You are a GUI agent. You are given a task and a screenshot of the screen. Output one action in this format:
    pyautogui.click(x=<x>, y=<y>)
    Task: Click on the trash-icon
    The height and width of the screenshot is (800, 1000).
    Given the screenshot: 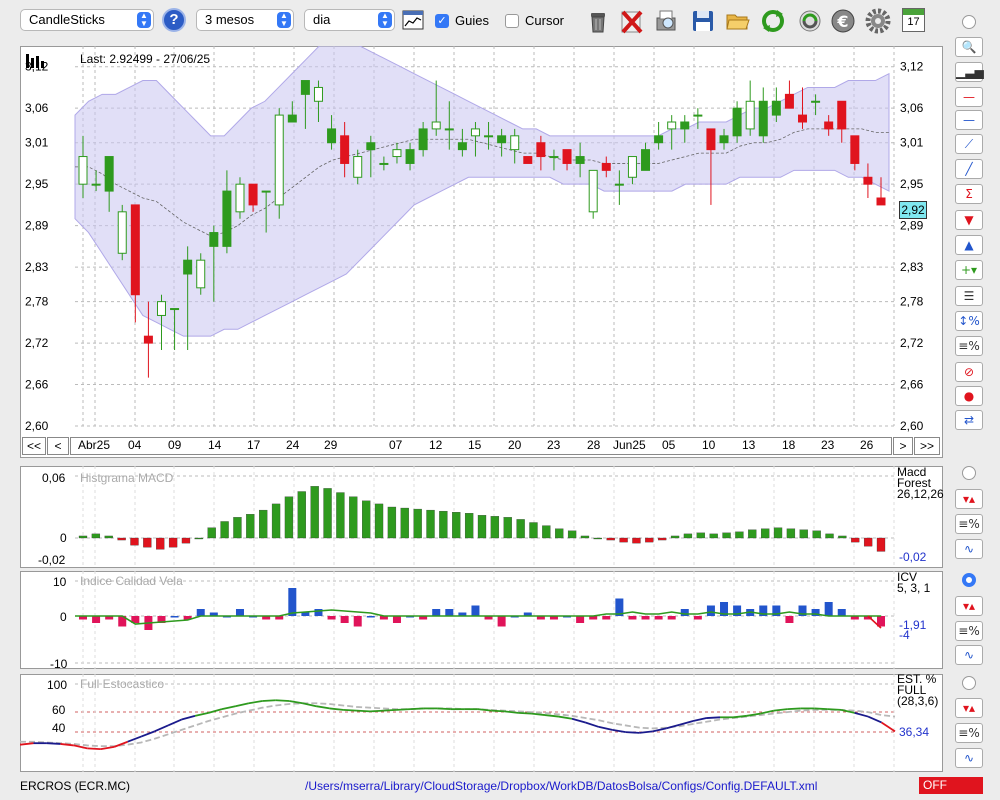 What is the action you would take?
    pyautogui.click(x=598, y=21)
    